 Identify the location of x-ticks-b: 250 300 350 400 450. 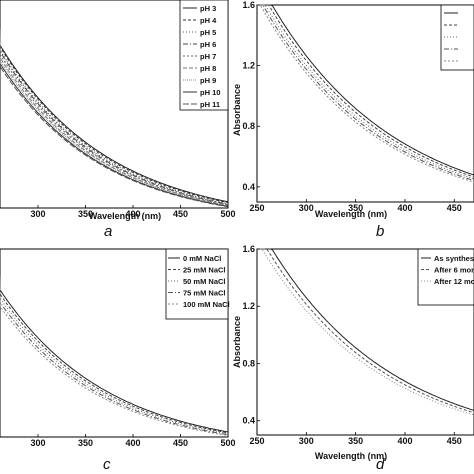
(355, 206).